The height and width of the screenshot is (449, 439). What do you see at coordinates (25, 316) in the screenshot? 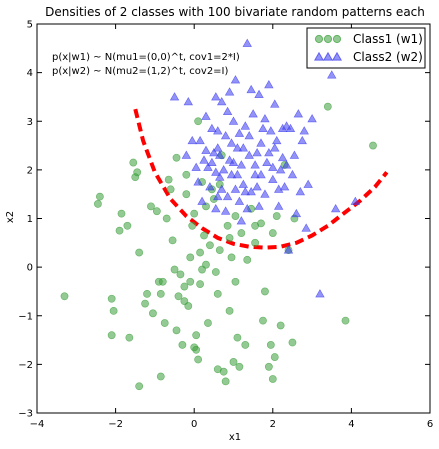
I see `y-tick-label: −1` at bounding box center [25, 316].